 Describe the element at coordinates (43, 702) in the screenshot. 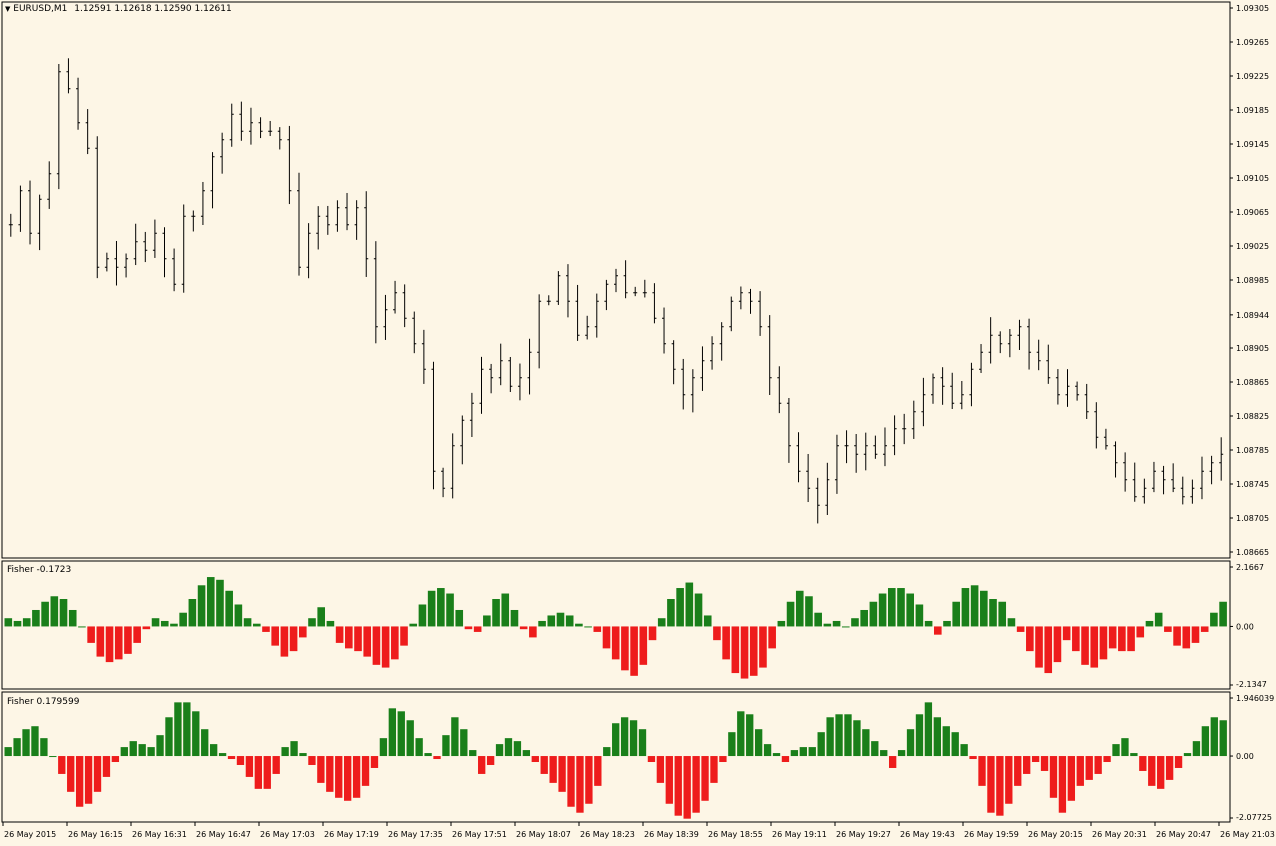

I see `indicator-2-title: Fisher 0.179599` at that location.